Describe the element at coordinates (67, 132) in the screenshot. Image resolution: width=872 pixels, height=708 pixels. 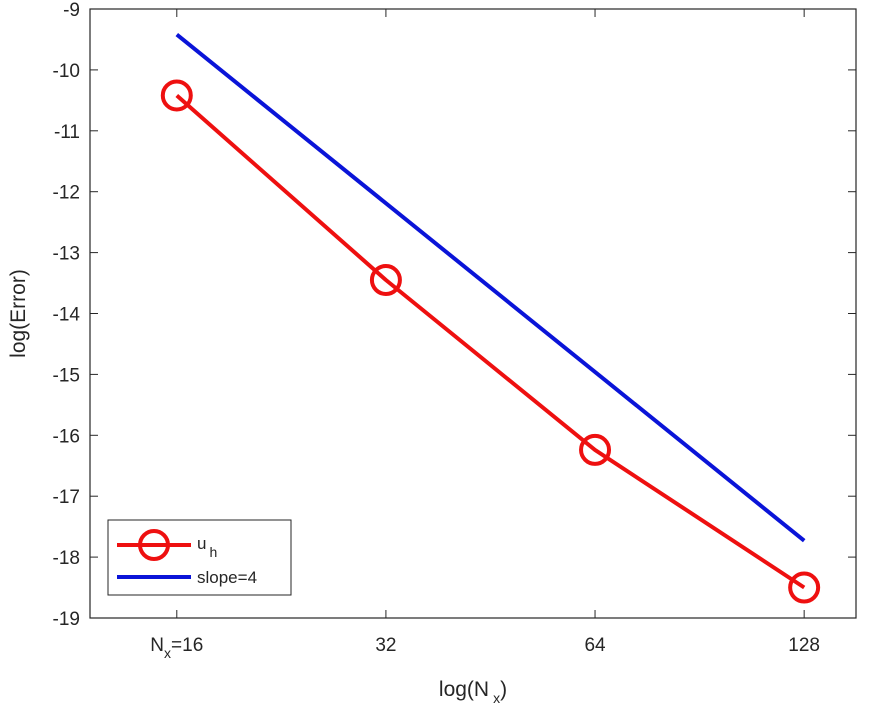
I see `y-tick-label: -11` at that location.